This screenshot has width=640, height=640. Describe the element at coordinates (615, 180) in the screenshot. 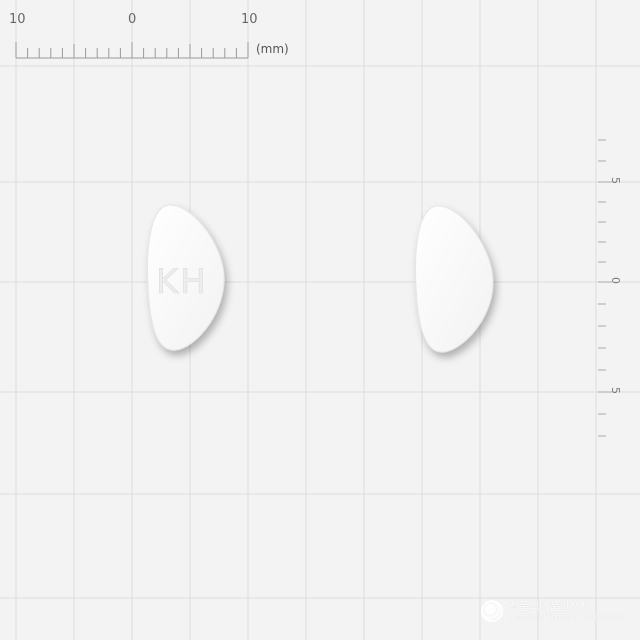

I see `side-label-top: 5` at that location.